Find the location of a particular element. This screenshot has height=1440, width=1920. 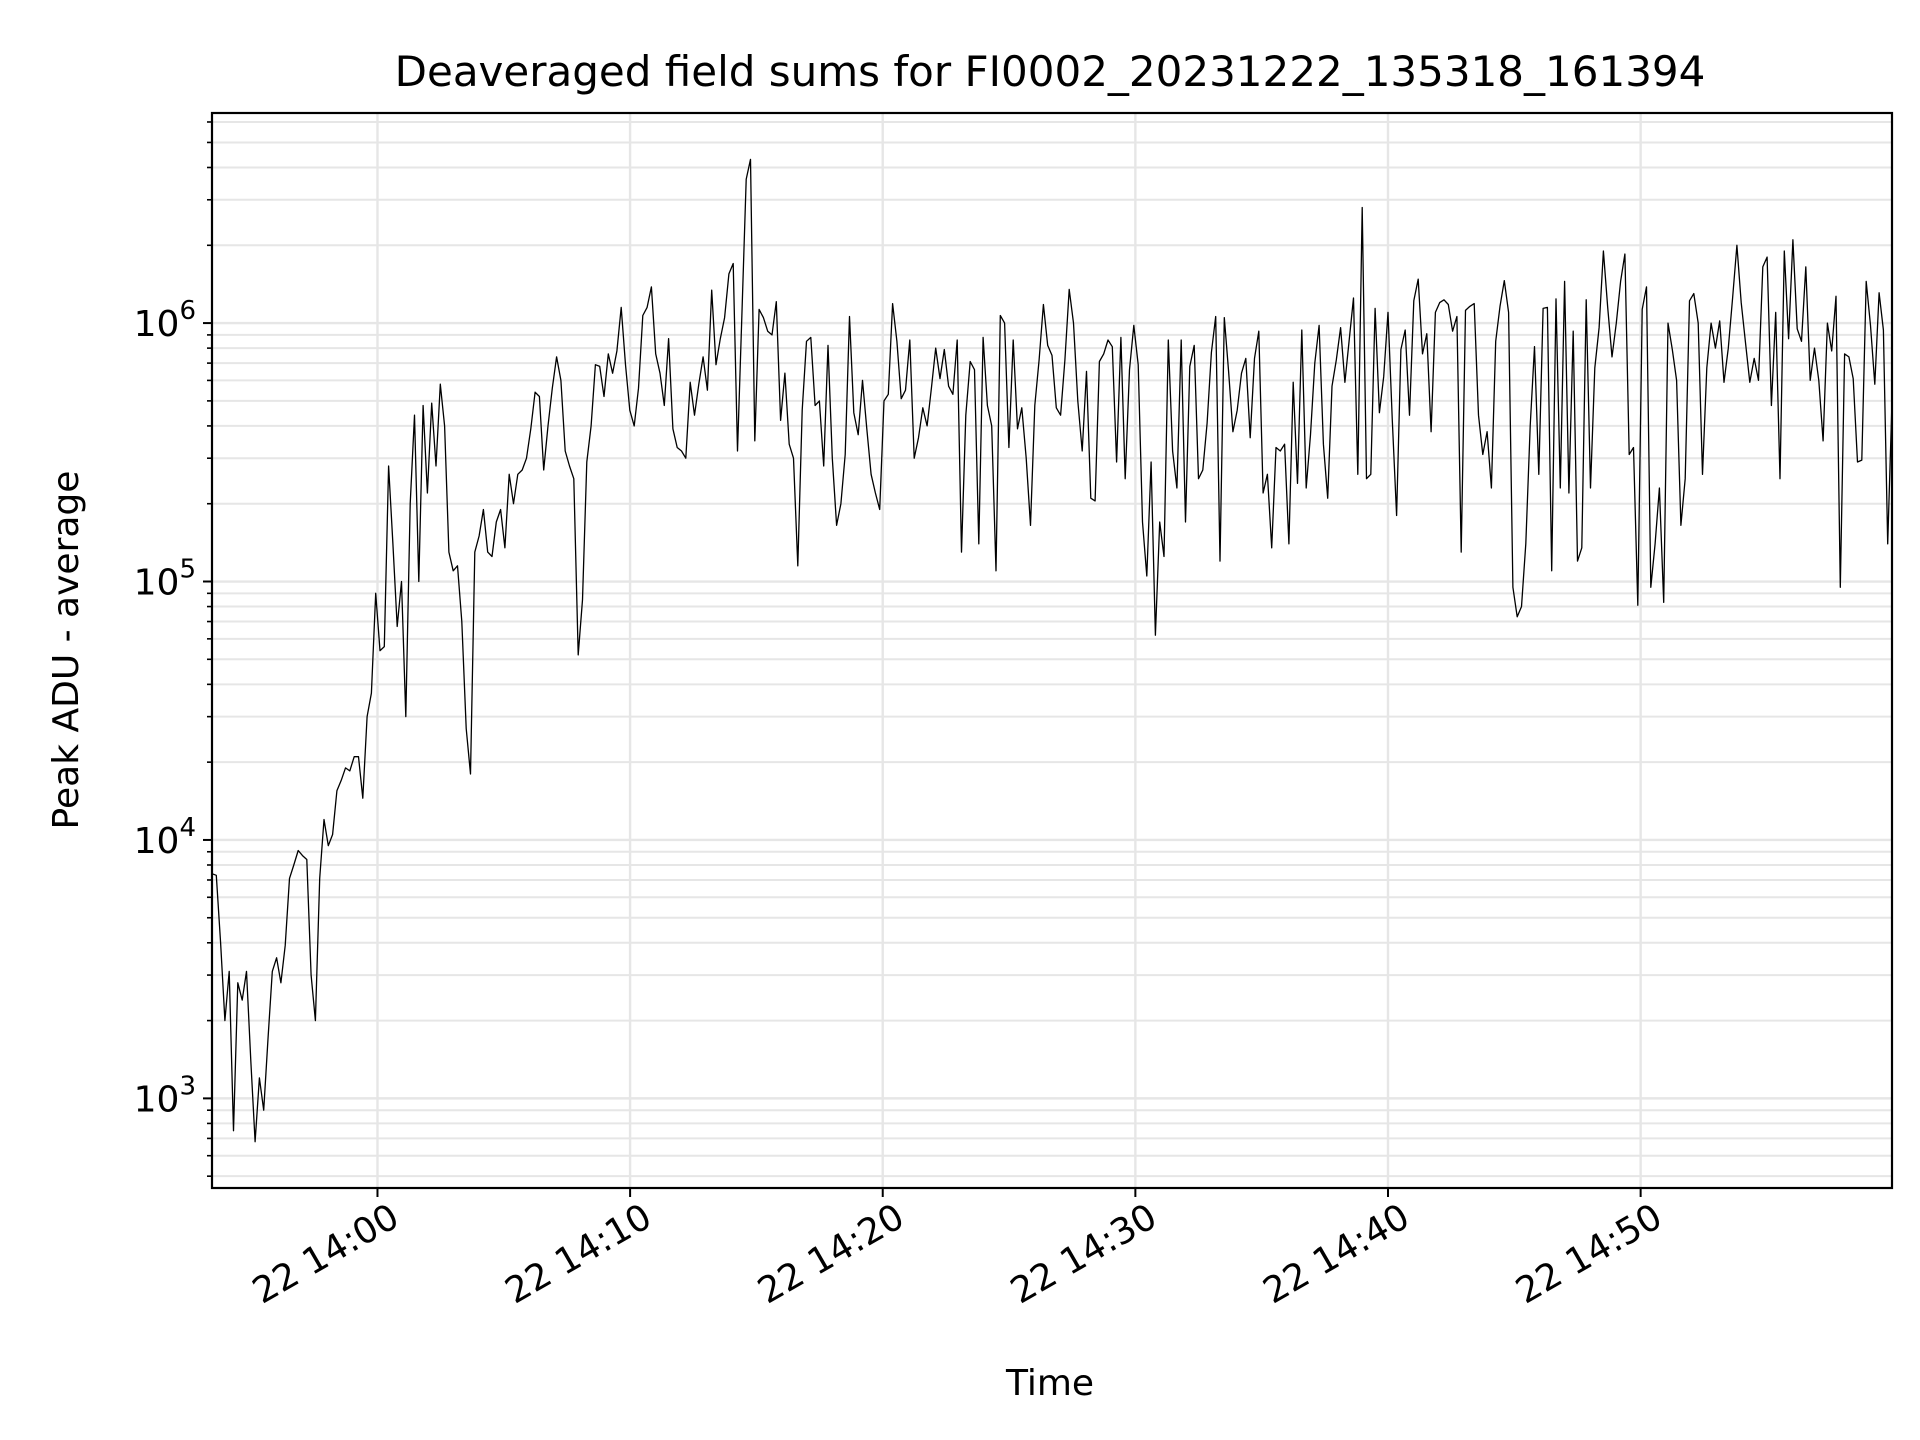

y-tick-label: 10⁶ is located at coordinates (165, 320).